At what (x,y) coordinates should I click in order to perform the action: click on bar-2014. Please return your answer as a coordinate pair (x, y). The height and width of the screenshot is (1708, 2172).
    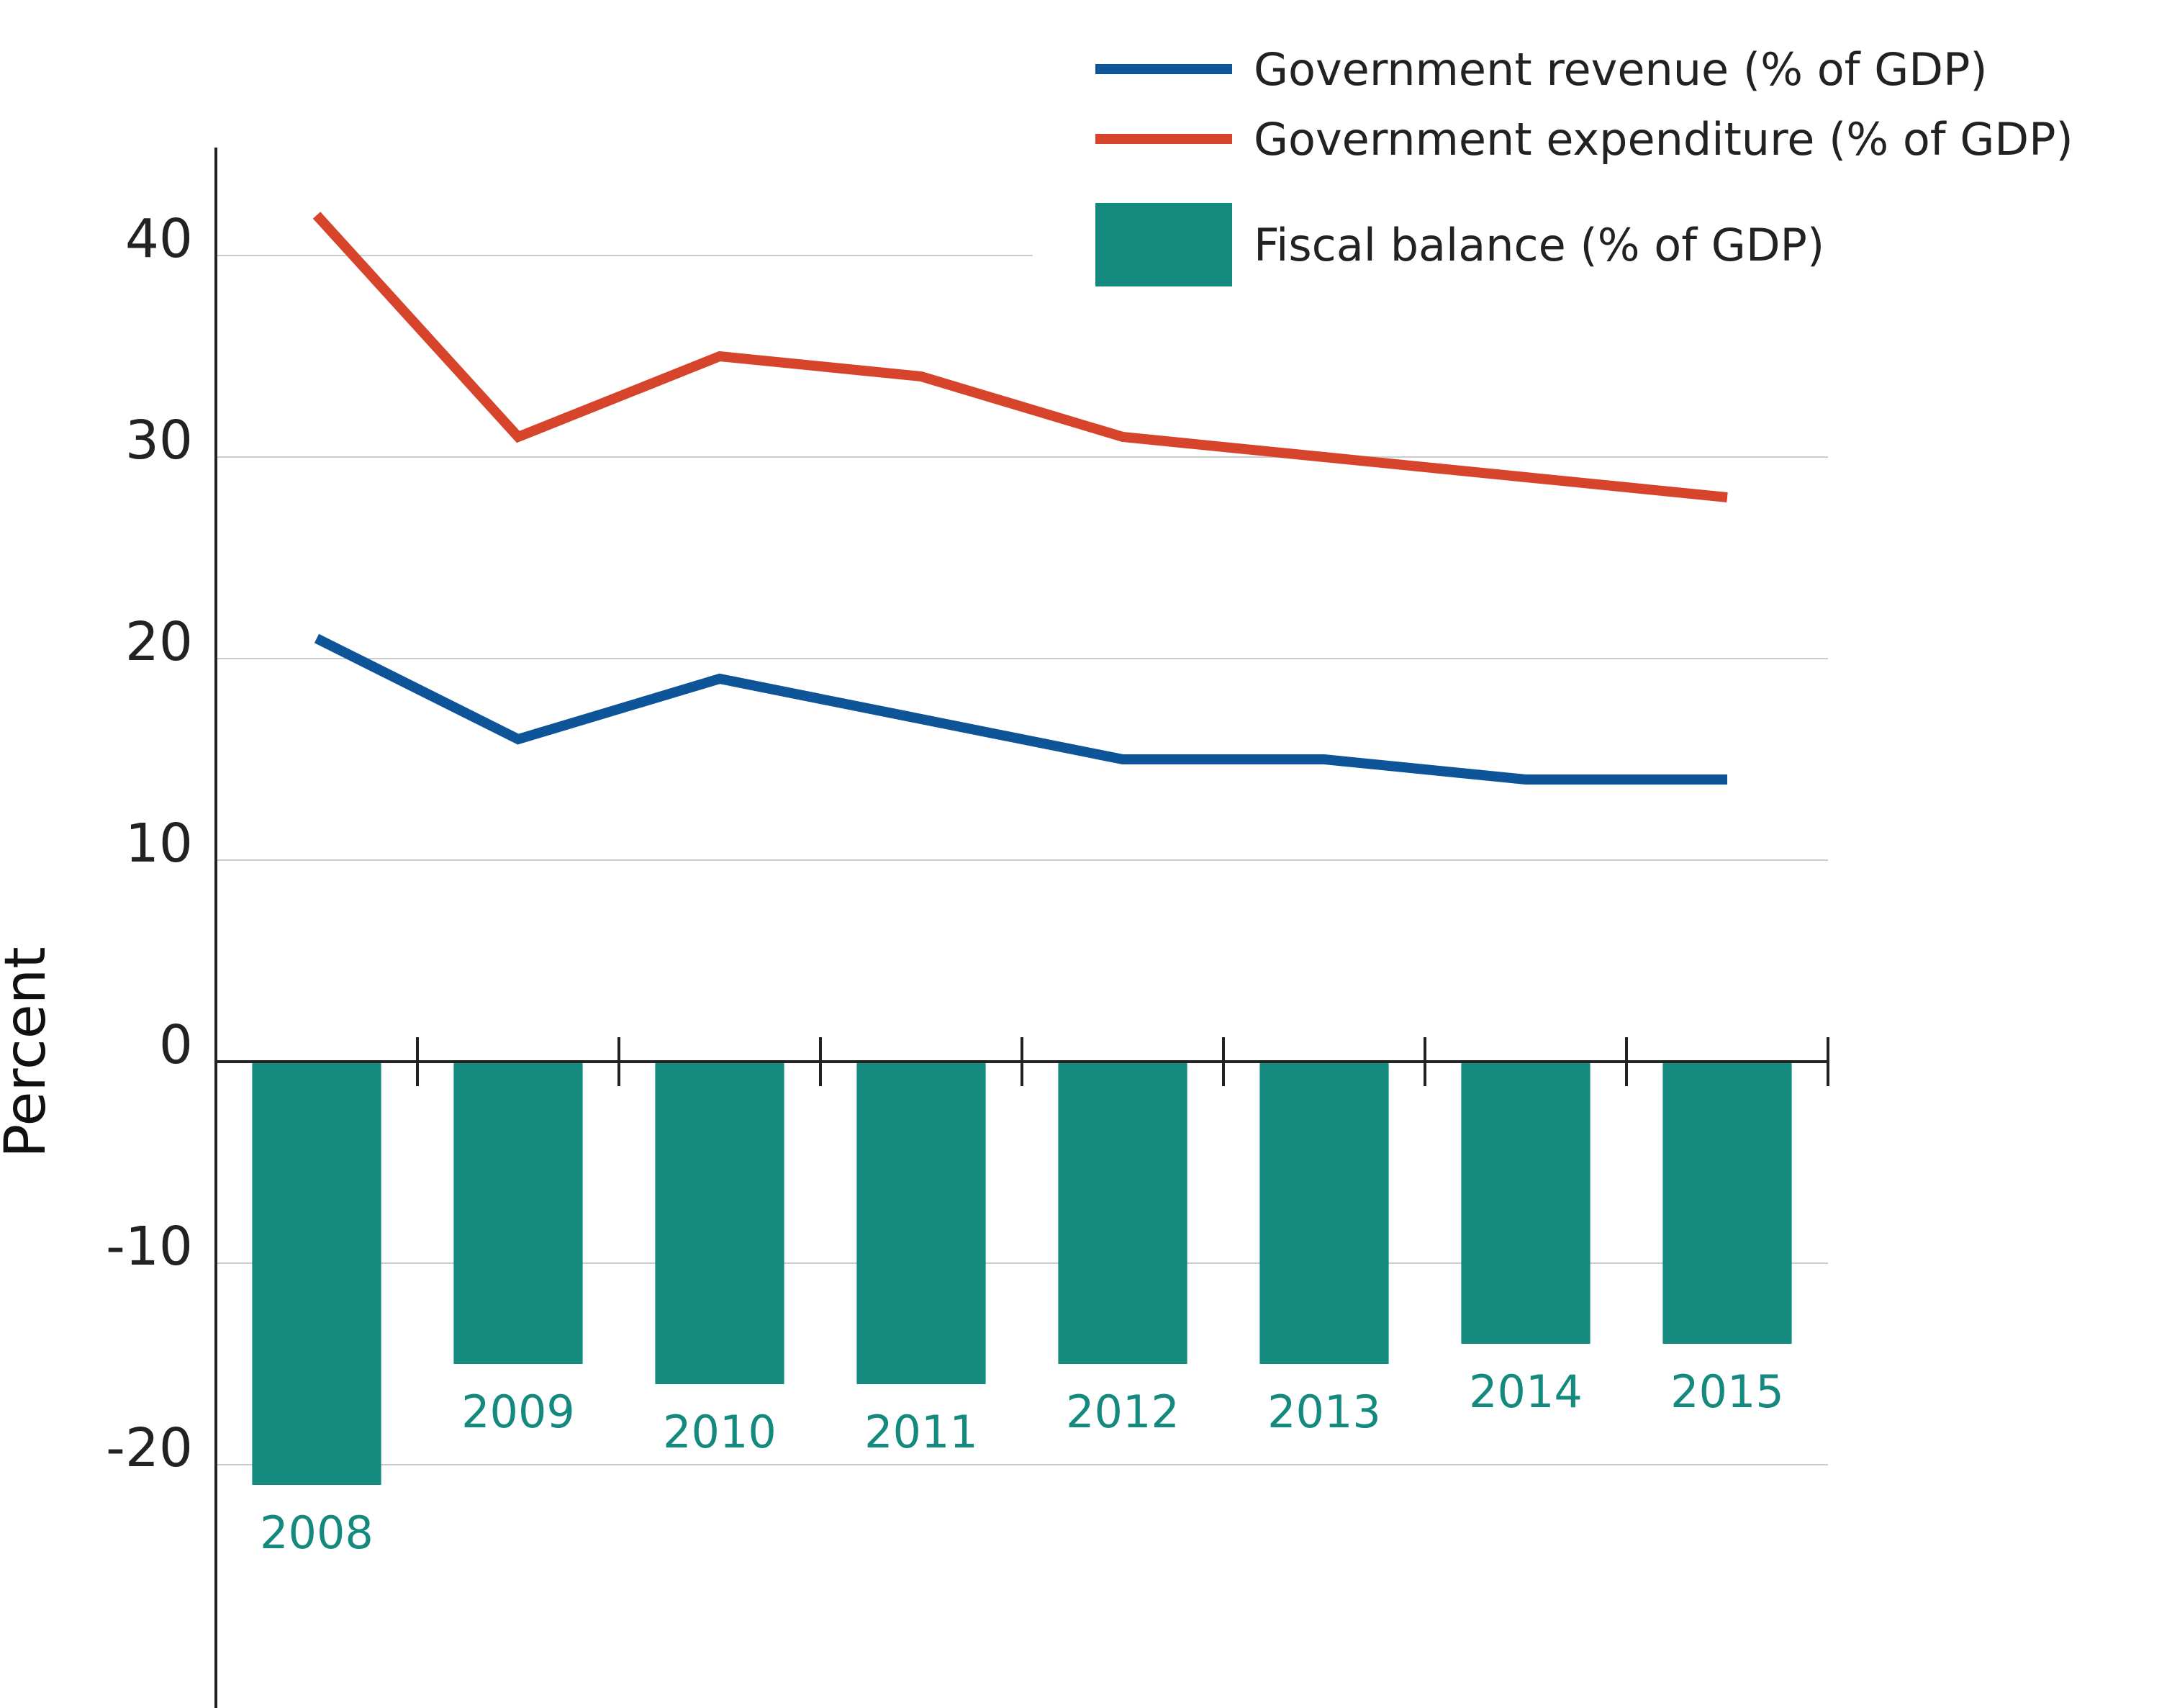
    Looking at the image, I should click on (1525, 1203).